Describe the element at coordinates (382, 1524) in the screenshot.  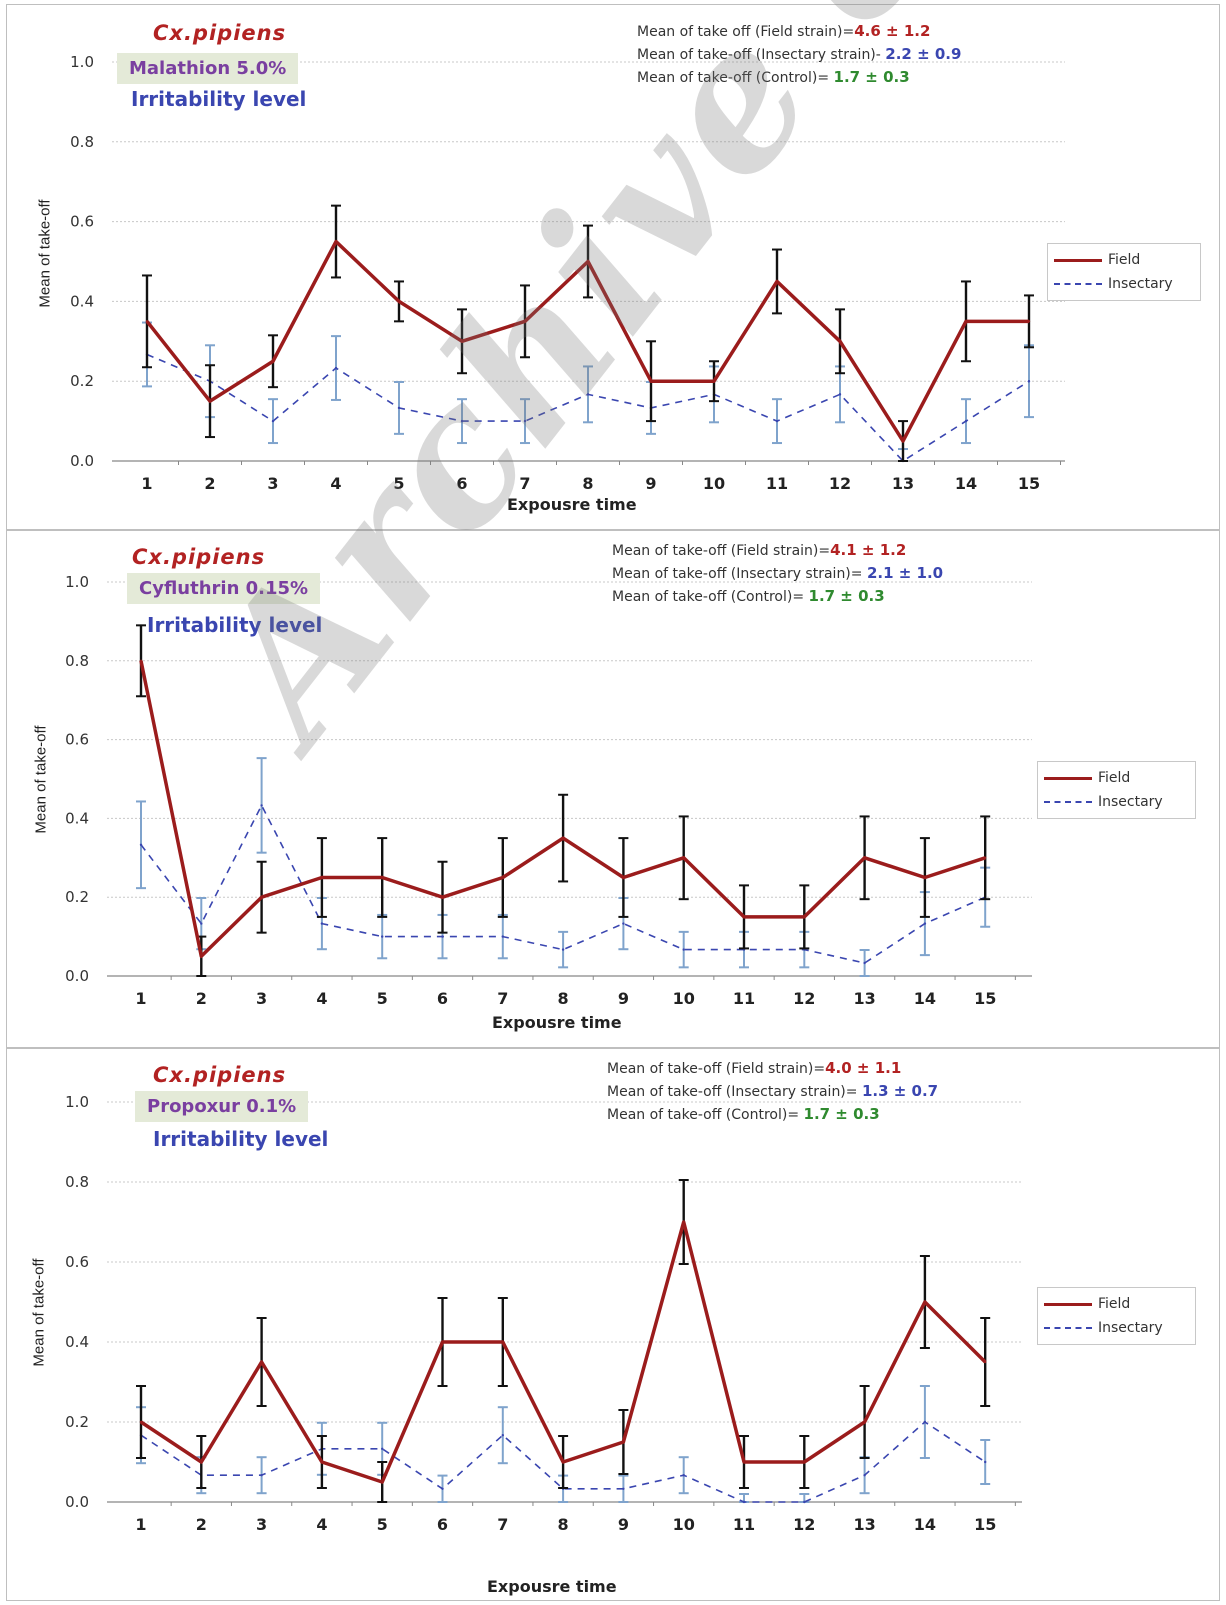
I see `x-tick-label: 5` at that location.